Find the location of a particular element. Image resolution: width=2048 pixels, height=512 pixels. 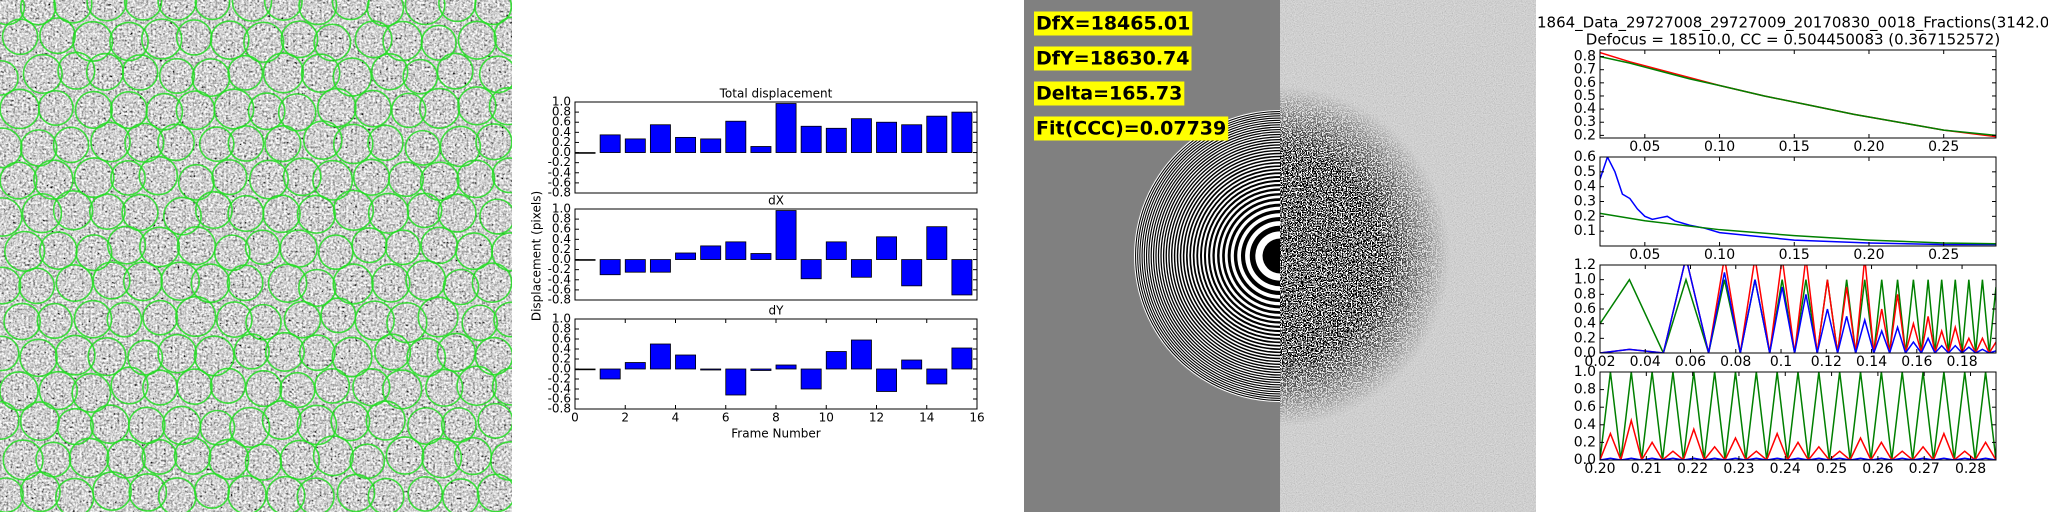

x-tick-label: 16 is located at coordinates (976, 418).